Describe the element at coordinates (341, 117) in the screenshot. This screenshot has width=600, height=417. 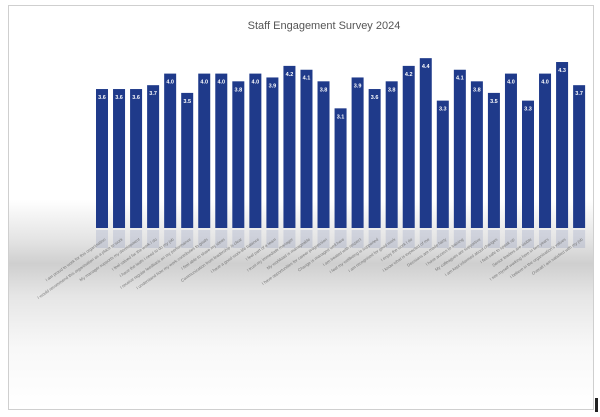
I see `data-label: 3.1` at that location.